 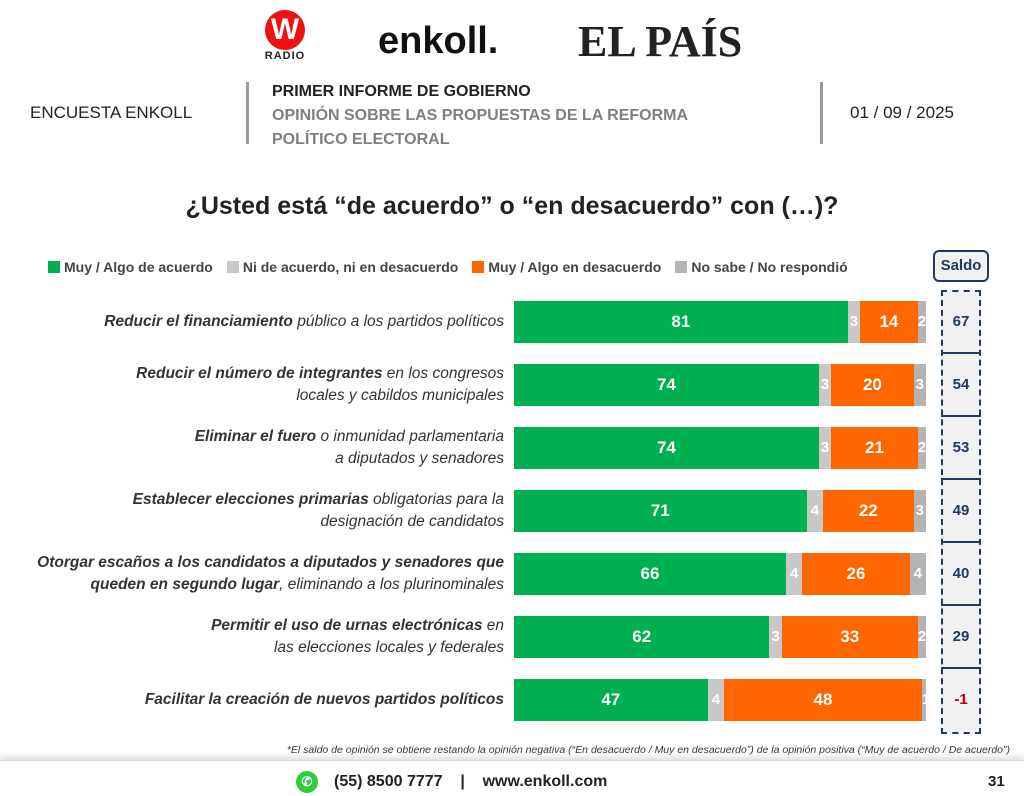 I want to click on logos: W RADIO enkoll. EL PAÍS, so click(x=512, y=36).